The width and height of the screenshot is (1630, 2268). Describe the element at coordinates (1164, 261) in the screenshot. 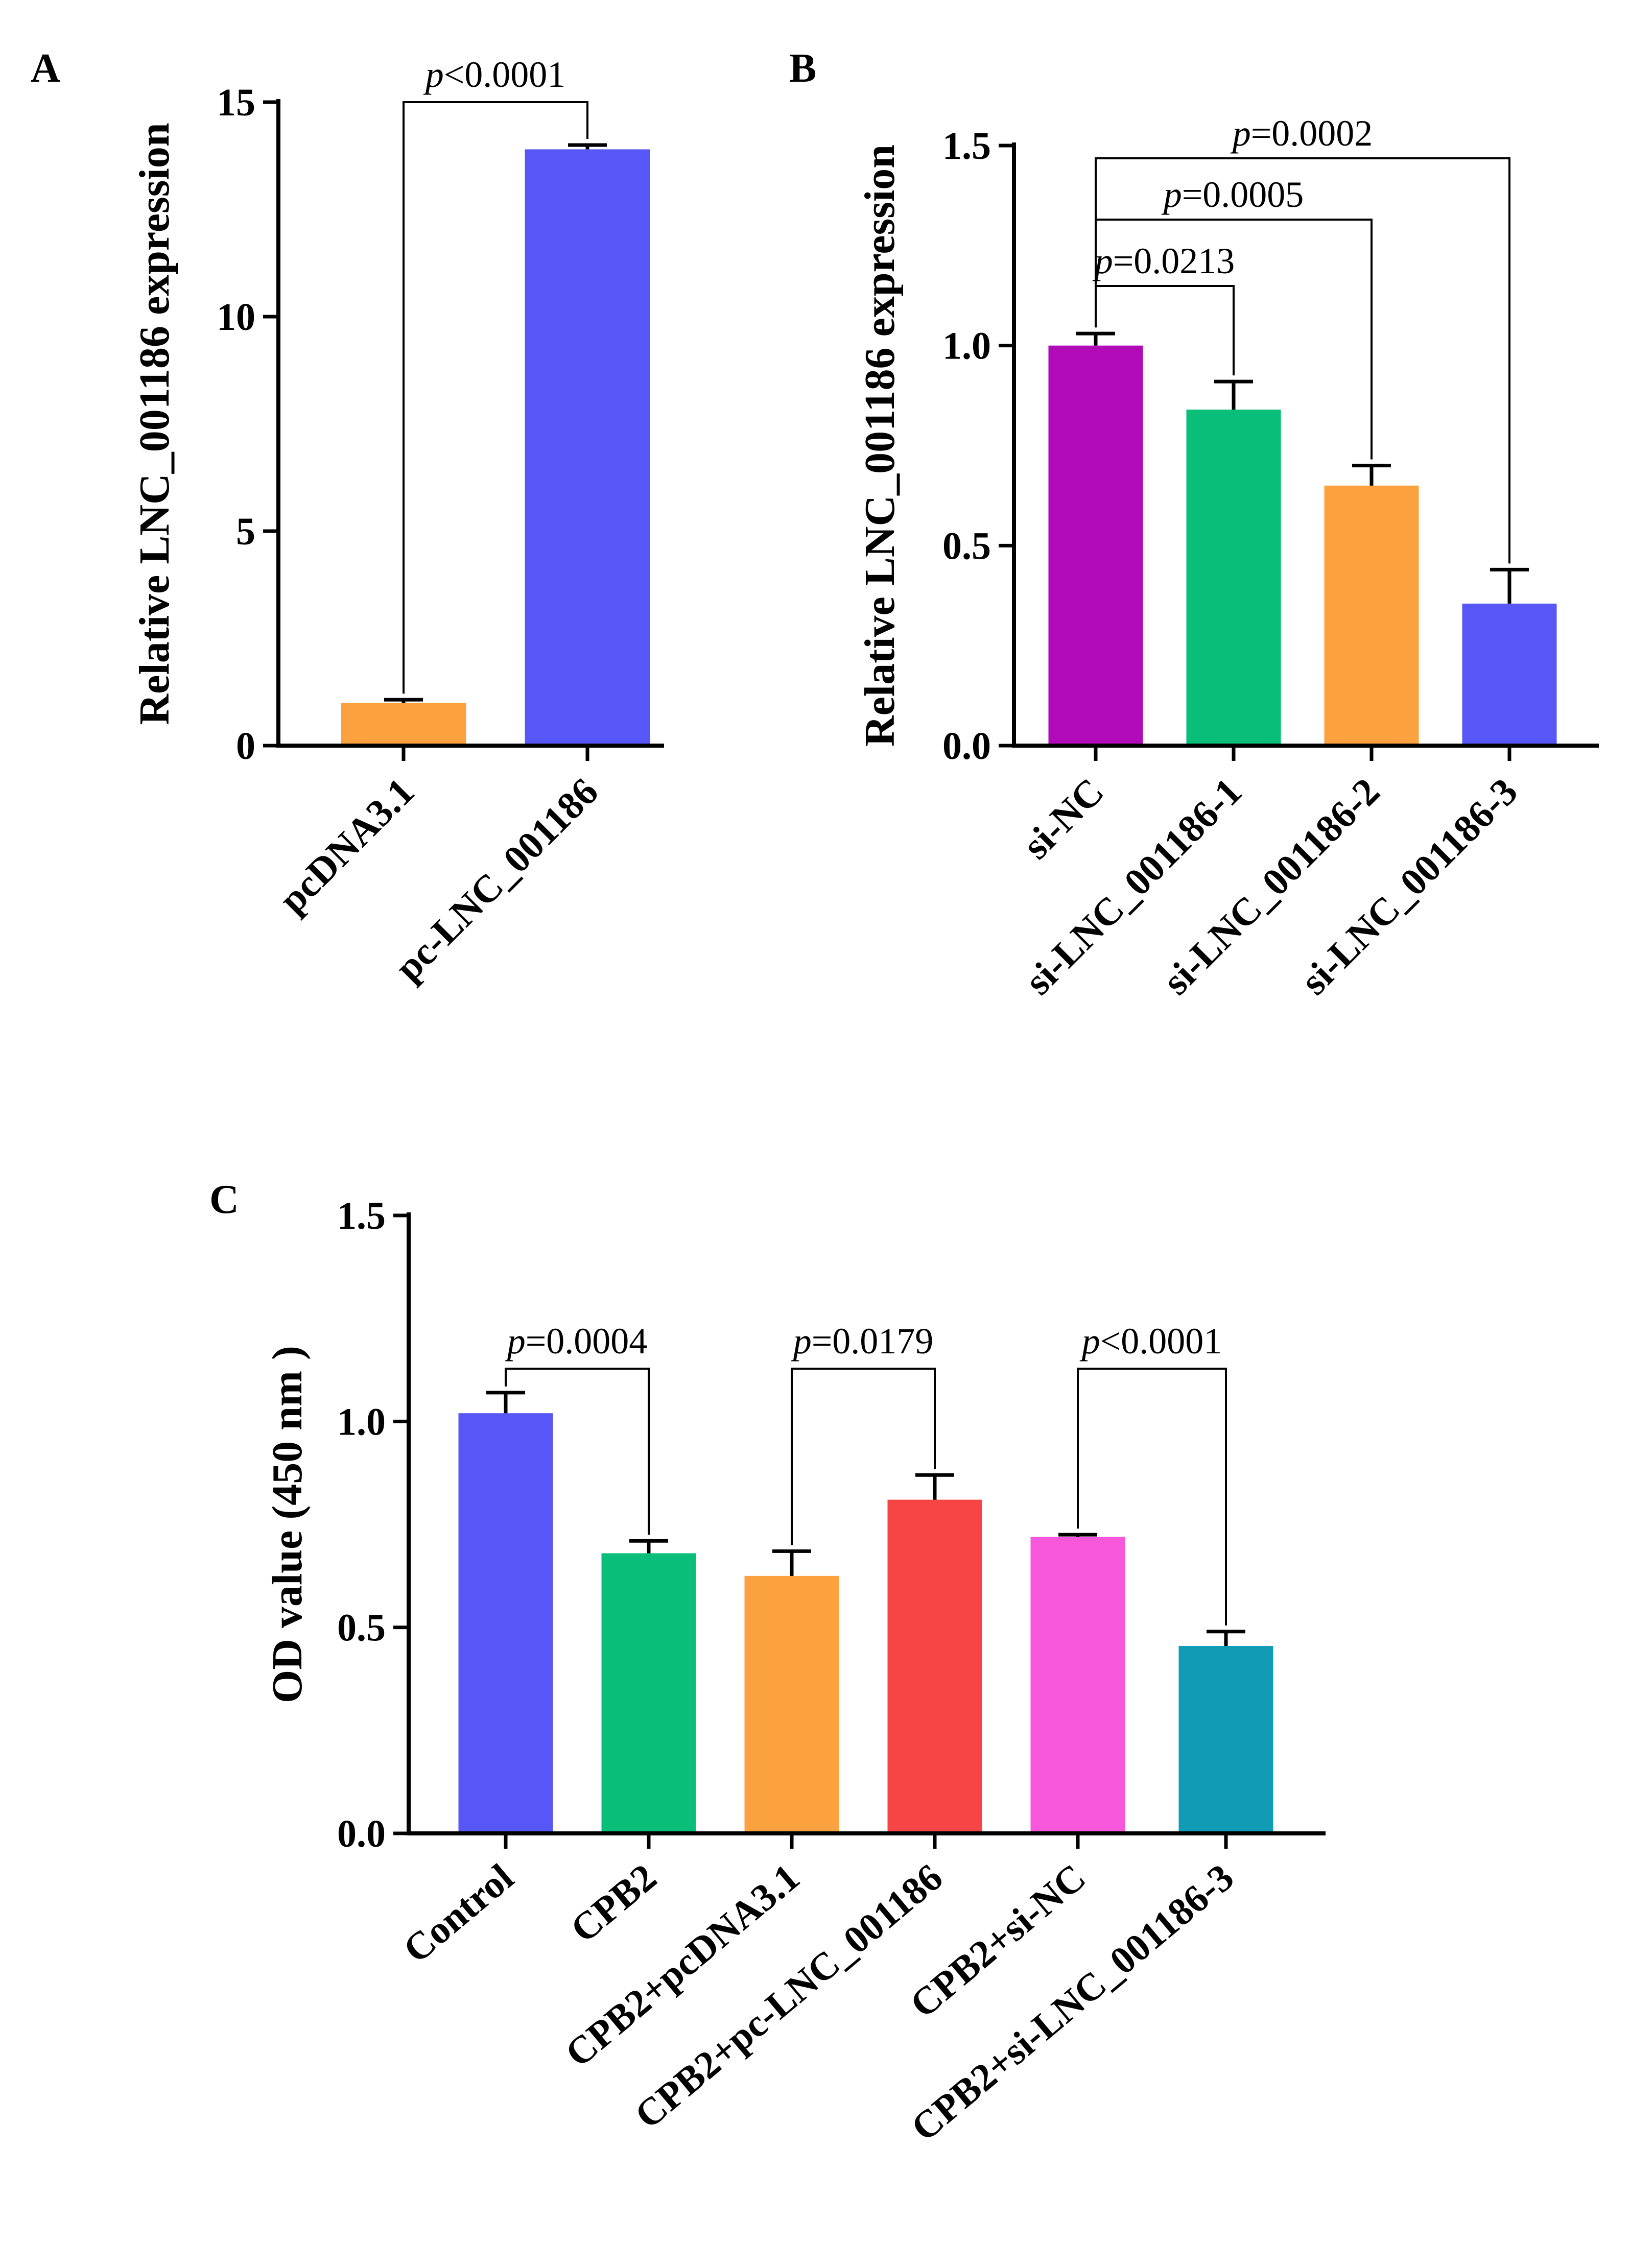

I see `p-value-label: p=0.0213` at that location.